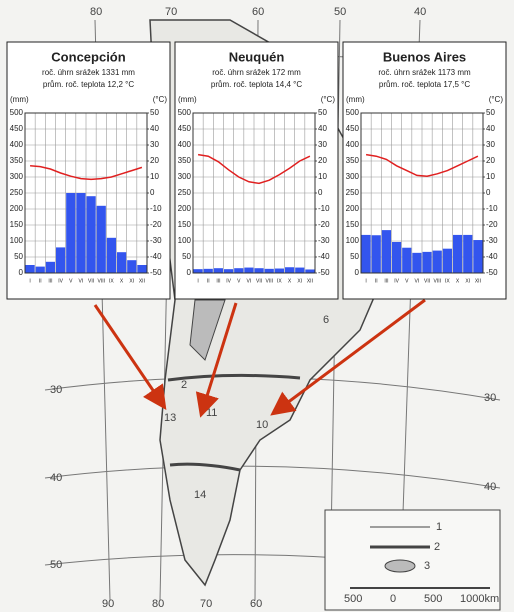  Describe the element at coordinates (207, 330) in the screenshot. I see `hatched-region` at that location.